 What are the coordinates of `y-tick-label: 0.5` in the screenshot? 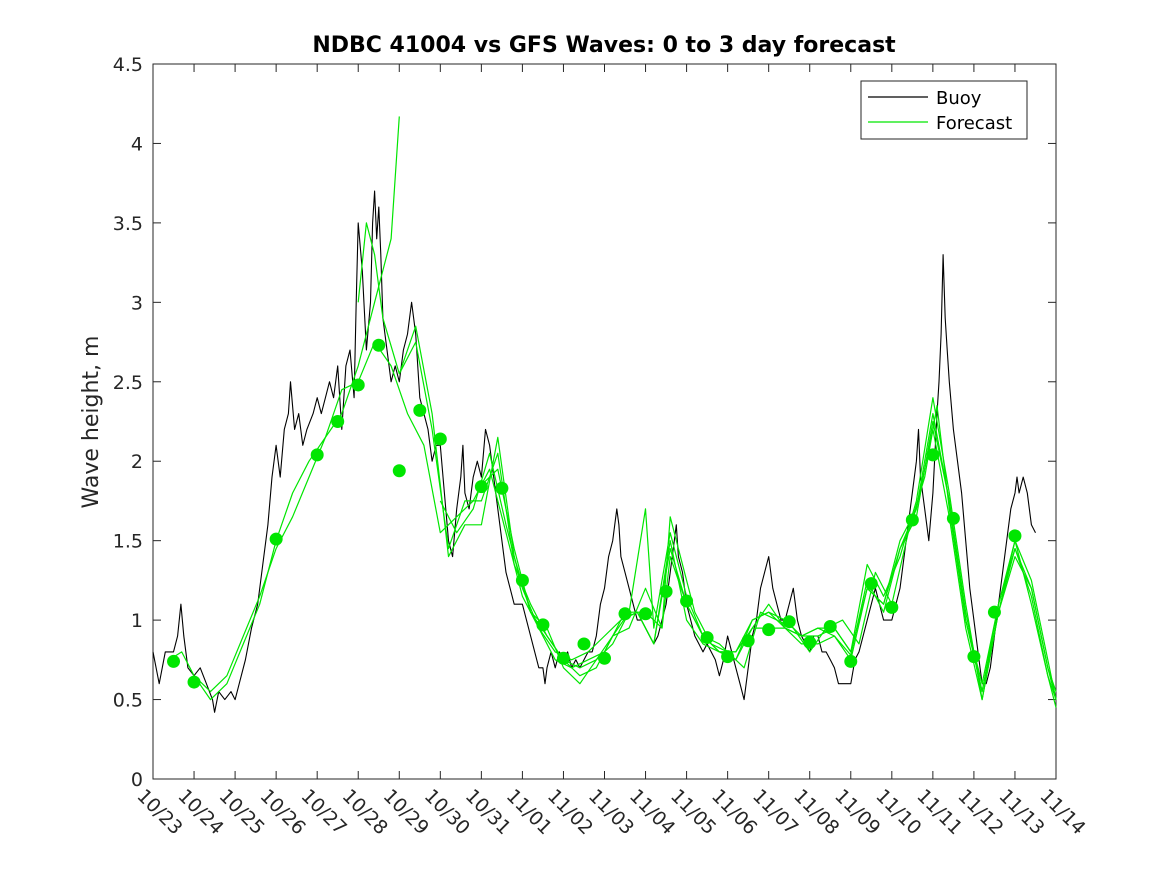 It's located at (128, 701).